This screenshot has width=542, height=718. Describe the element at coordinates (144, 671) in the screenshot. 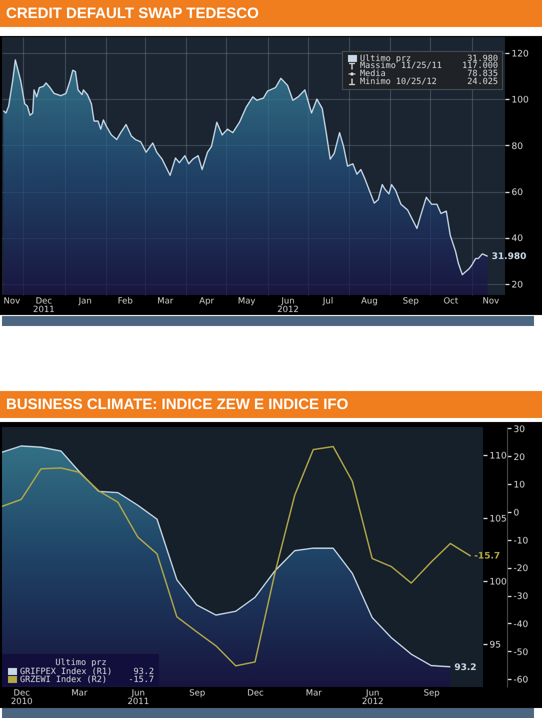

I see `annotation: 93.2` at that location.